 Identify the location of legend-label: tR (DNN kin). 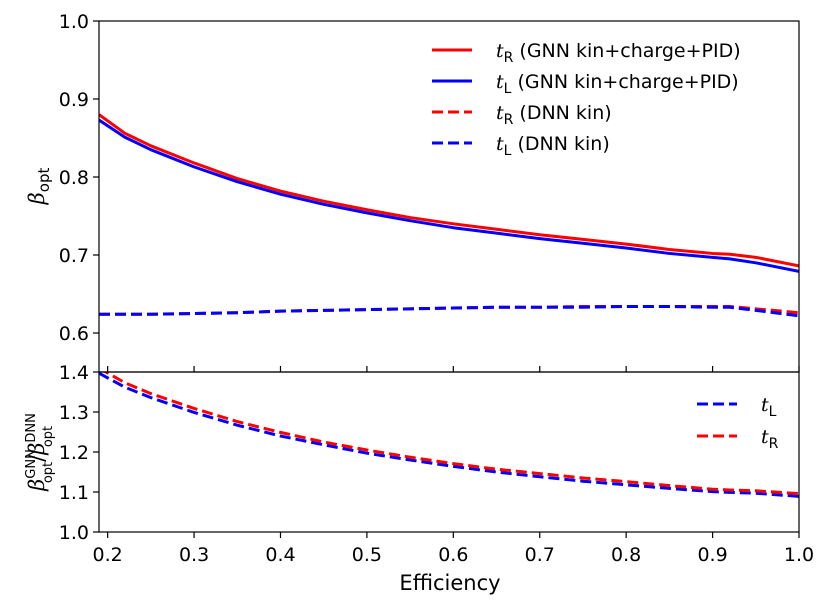
(554, 115).